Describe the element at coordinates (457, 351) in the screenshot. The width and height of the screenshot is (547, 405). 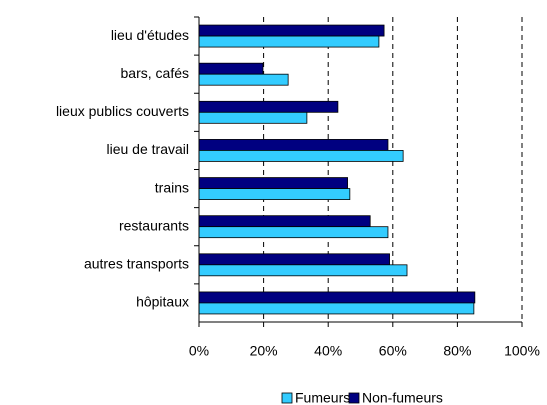
I see `x-tick-label: 80%` at that location.